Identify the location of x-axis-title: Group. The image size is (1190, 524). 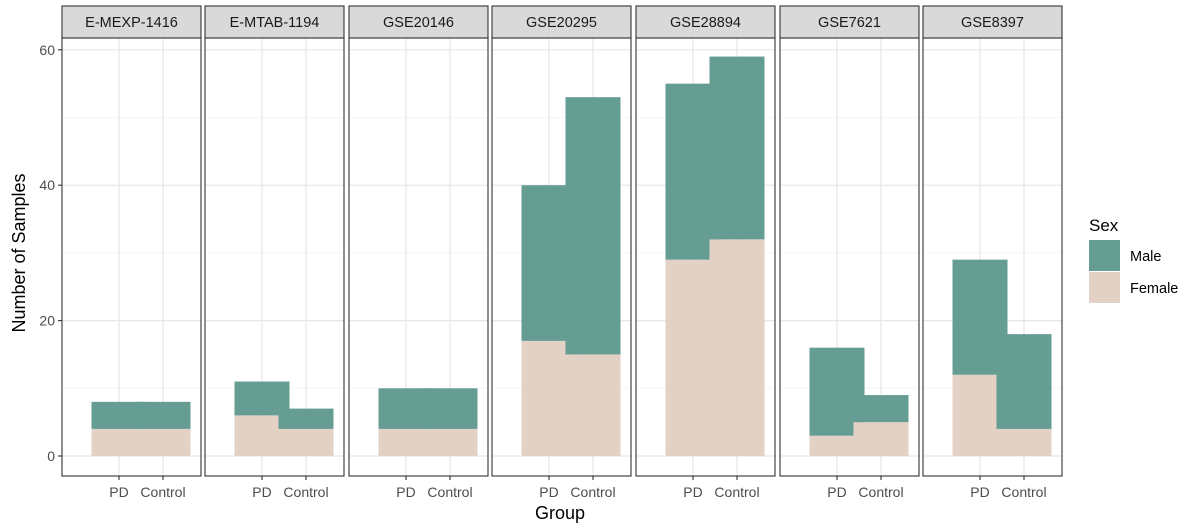
(560, 513).